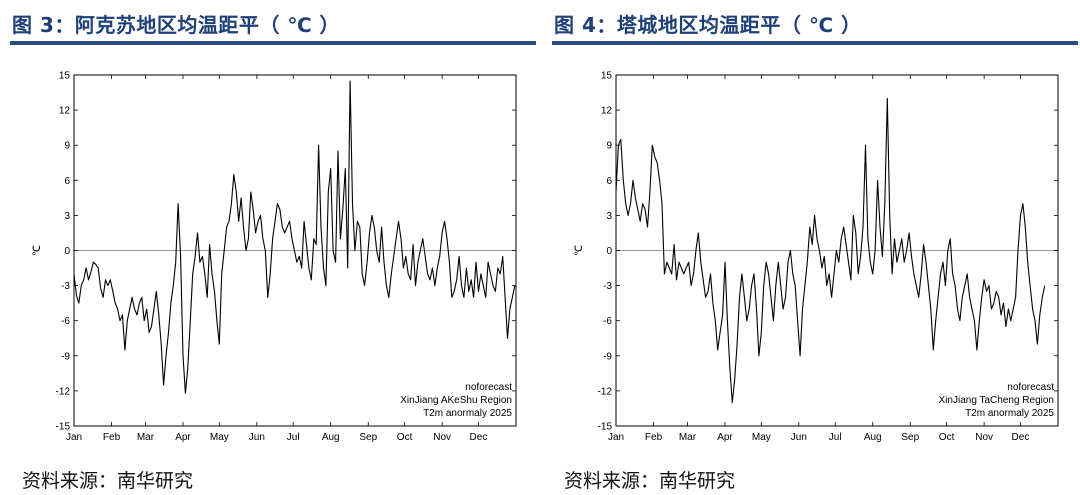 The height and width of the screenshot is (495, 1080). Describe the element at coordinates (708, 25) in the screenshot. I see `figure-title: 图 4：塔城地区均温距平（ ℃ ）` at that location.